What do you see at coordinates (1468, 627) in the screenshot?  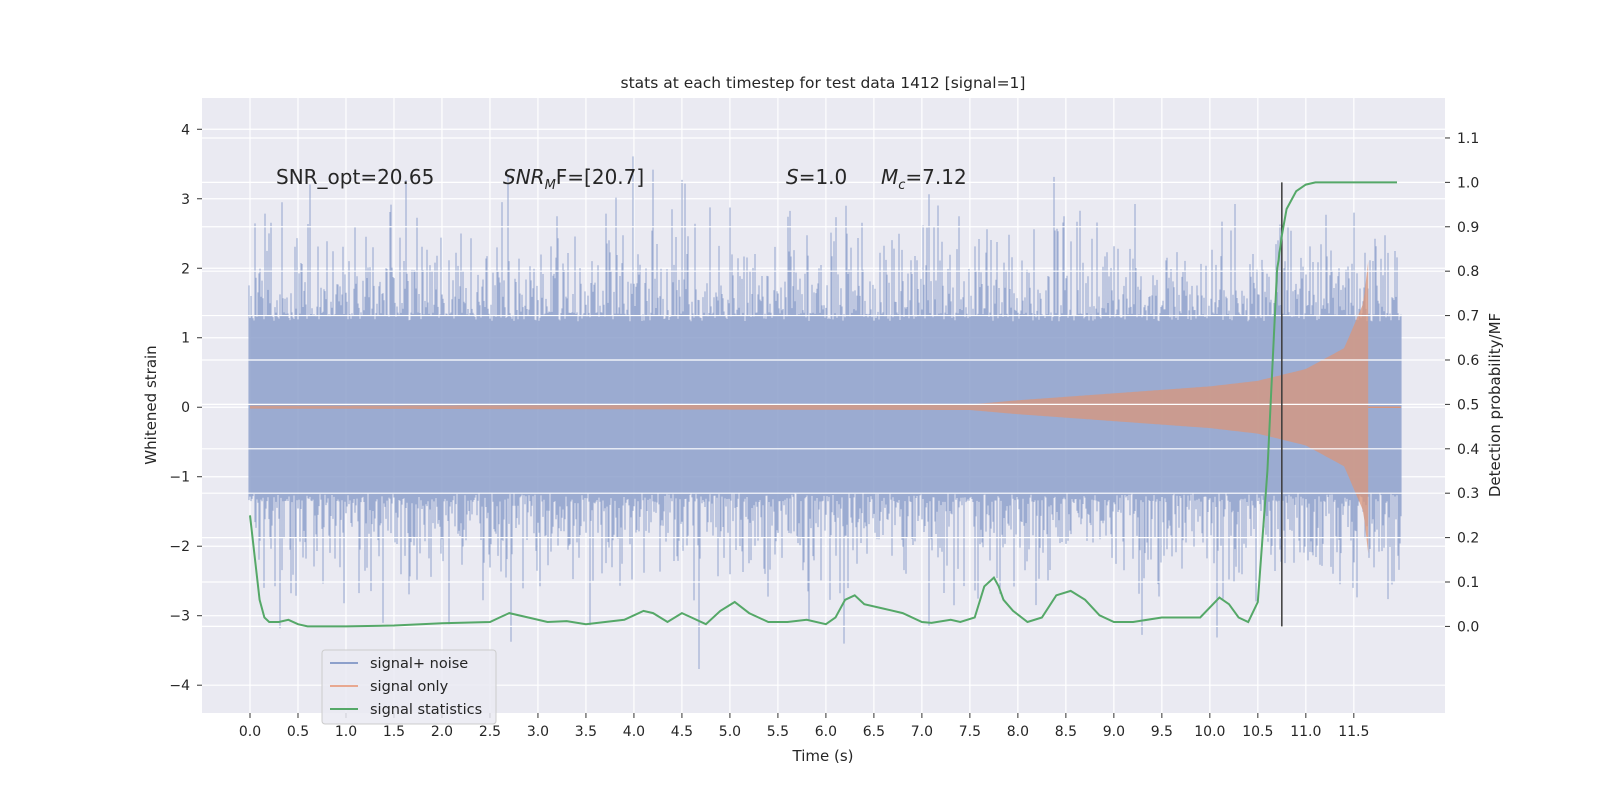 I see `y-right-tick-label: 0.0` at bounding box center [1468, 627].